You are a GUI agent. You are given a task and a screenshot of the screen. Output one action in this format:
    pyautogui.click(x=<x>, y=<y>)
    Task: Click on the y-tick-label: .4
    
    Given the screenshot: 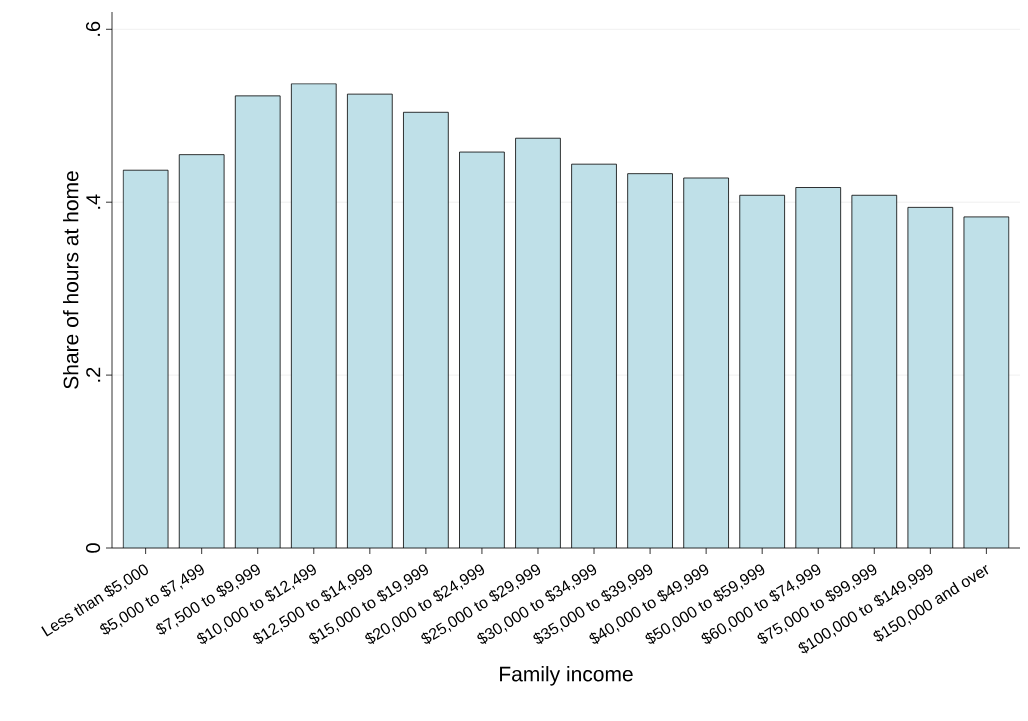 What is the action you would take?
    pyautogui.click(x=93, y=201)
    